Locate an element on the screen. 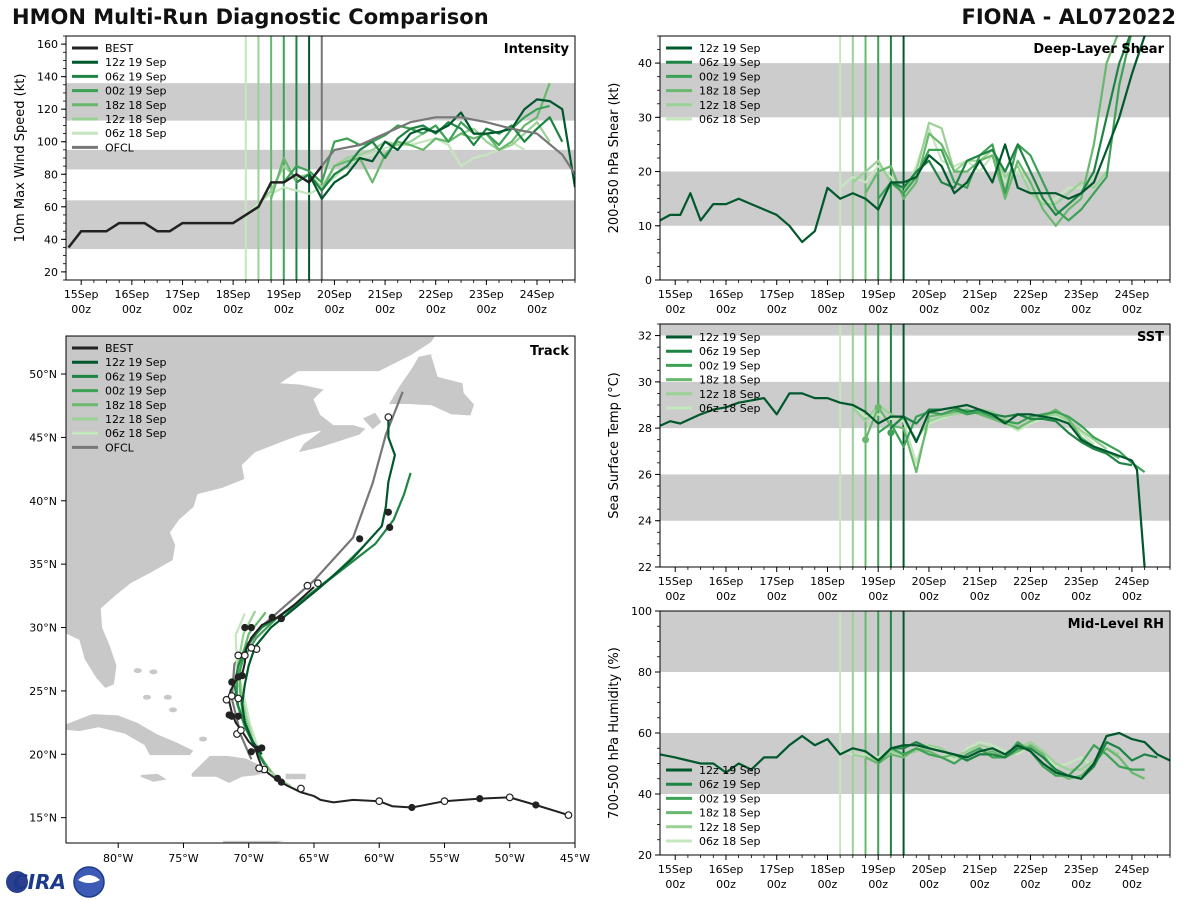 Image resolution: width=1200 pixels, height=900 pixels. track-legend-label: 00z 19 Sep is located at coordinates (136, 391).